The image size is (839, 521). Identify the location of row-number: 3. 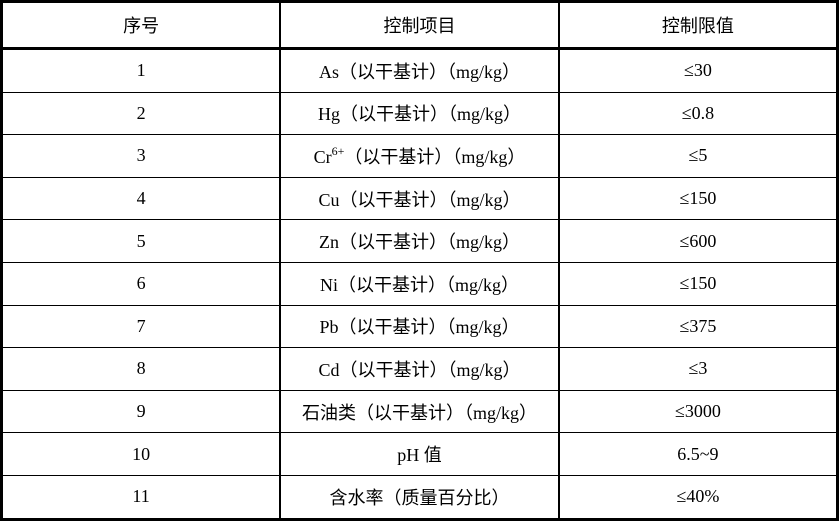
(141, 156).